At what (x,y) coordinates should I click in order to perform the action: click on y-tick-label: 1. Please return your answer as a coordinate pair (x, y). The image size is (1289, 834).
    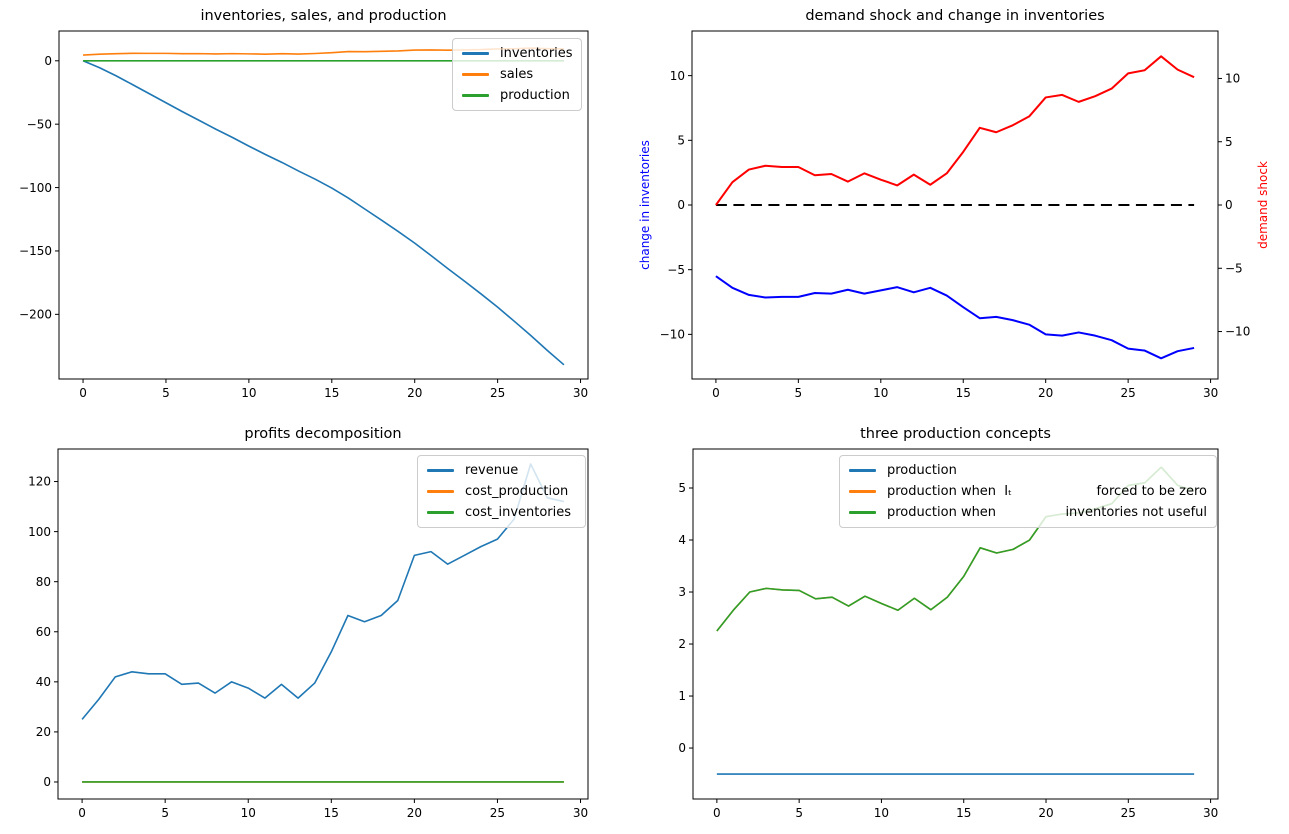
    Looking at the image, I should click on (682, 696).